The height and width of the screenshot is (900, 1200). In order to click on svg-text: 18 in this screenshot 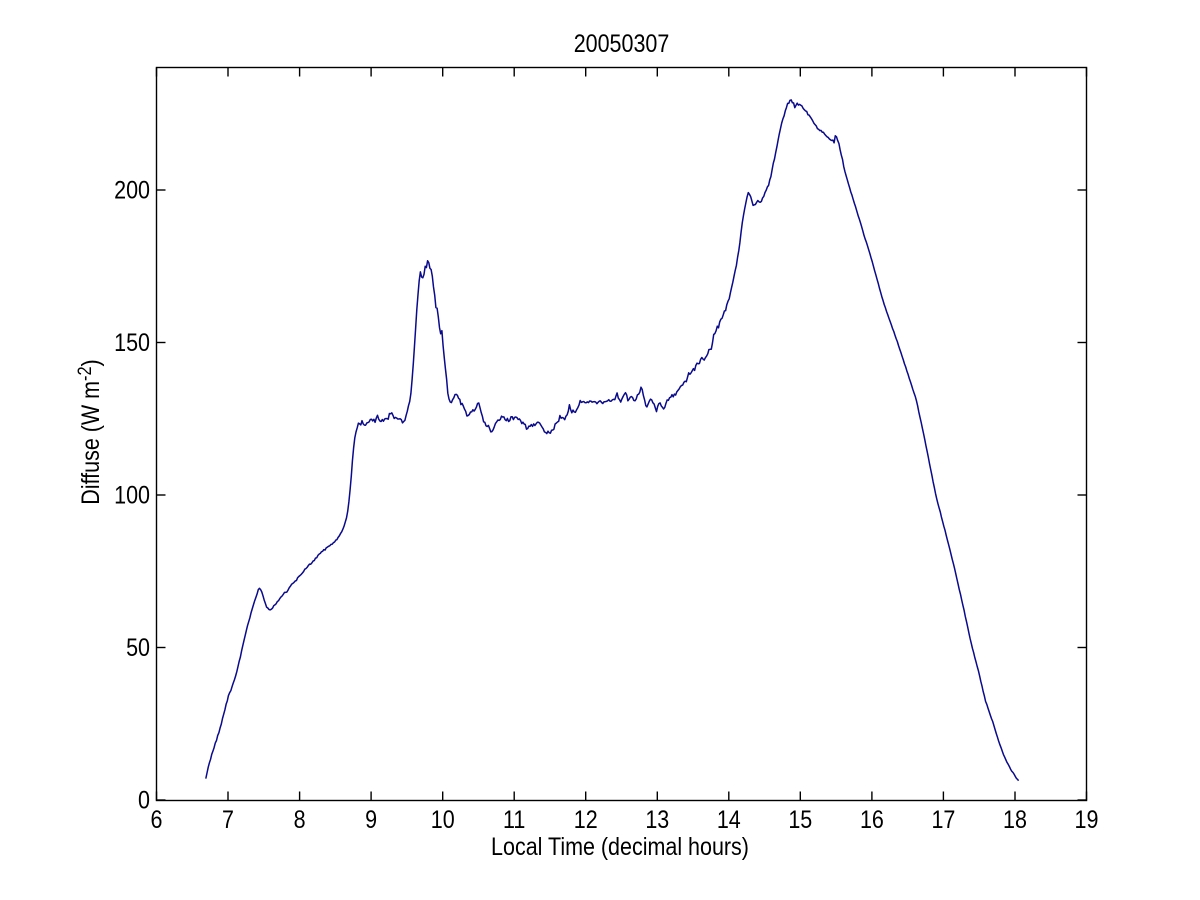, I will do `click(1015, 819)`.